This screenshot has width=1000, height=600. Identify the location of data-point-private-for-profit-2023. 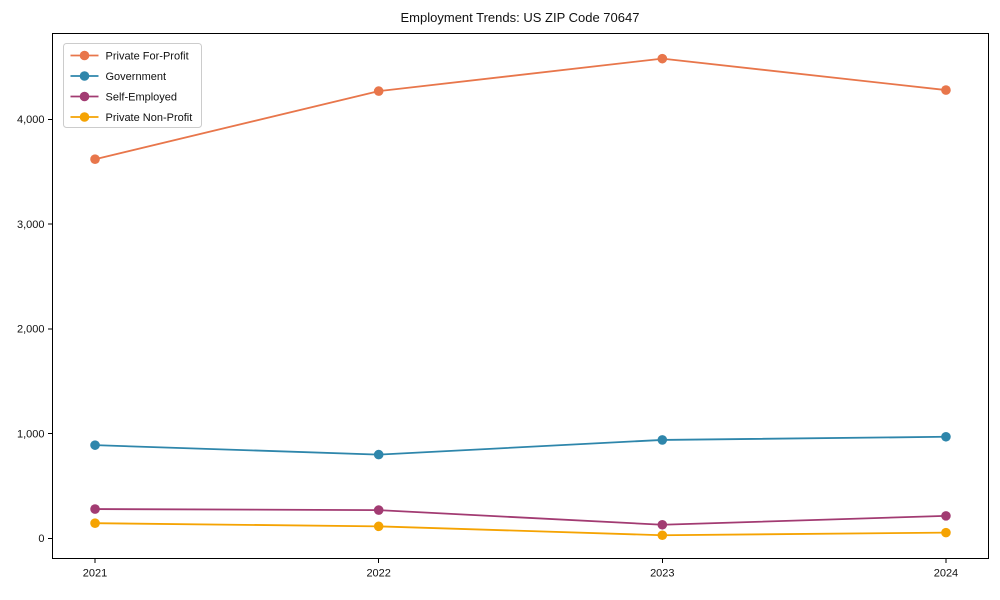
(662, 58).